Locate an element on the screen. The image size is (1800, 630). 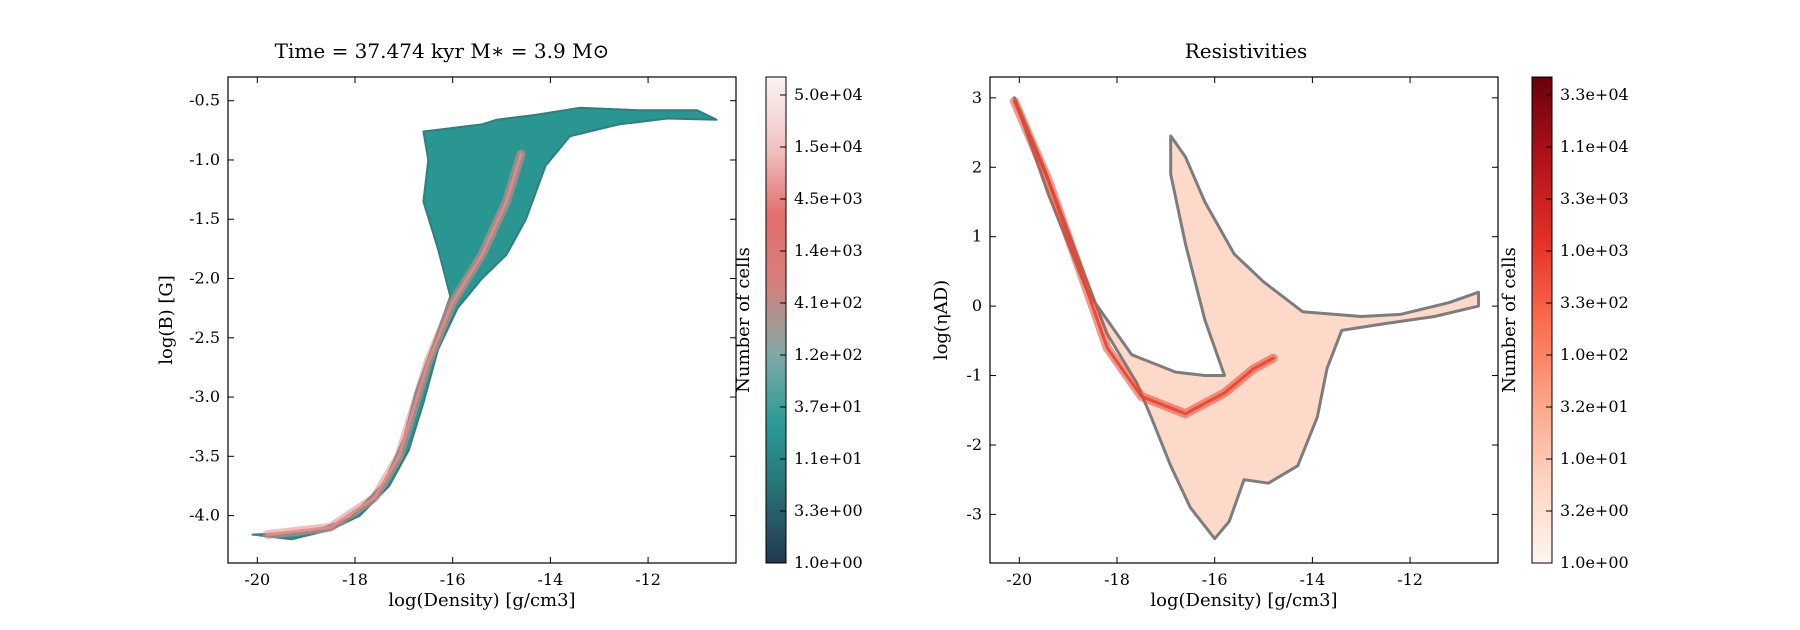
left-title: Time = 37.474 kyr M∗ = 3.9 M⊙ is located at coordinates (442, 51).